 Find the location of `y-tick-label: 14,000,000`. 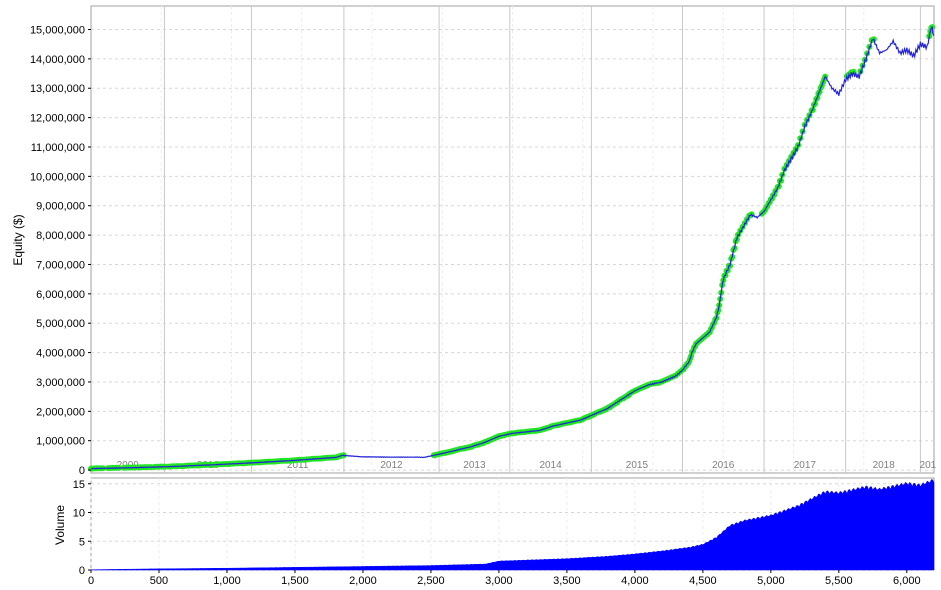

y-tick-label: 14,000,000 is located at coordinates (57, 60).